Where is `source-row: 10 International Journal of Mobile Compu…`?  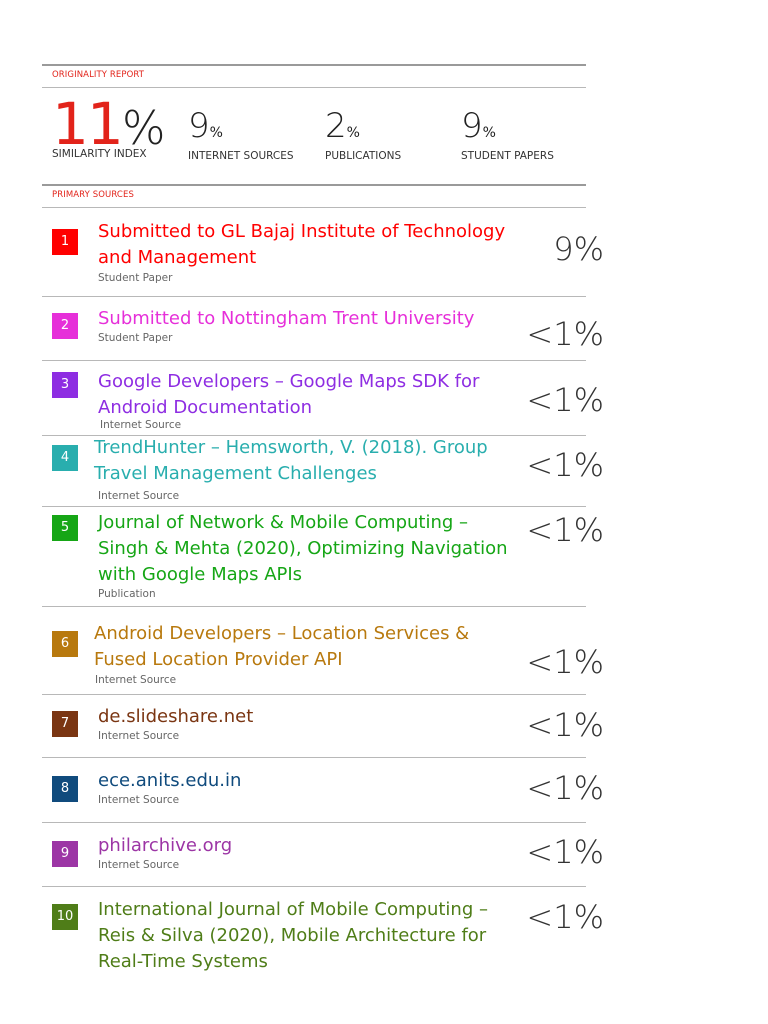
source-row: 10 International Journal of Mobile Compu… is located at coordinates (323, 937).